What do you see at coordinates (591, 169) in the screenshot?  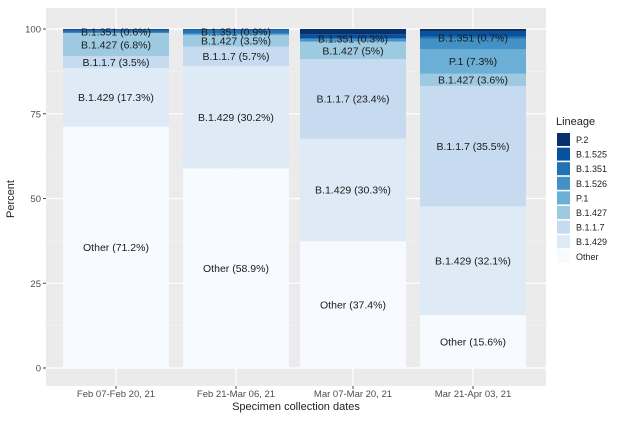 I see `legend-label: B.1.351` at bounding box center [591, 169].